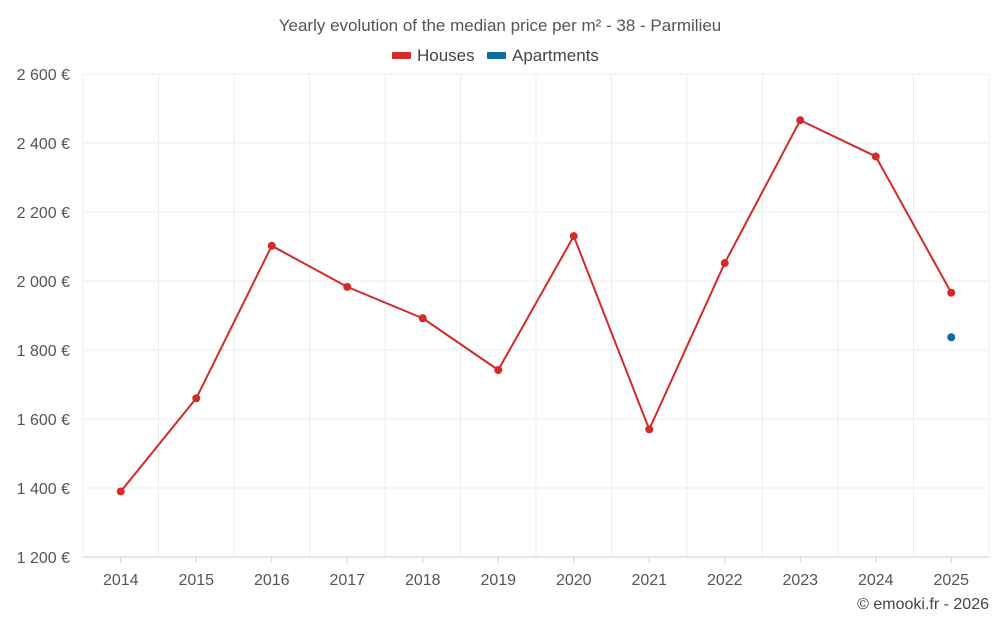  Describe the element at coordinates (498, 580) in the screenshot. I see `x-tick-label: 2019` at that location.